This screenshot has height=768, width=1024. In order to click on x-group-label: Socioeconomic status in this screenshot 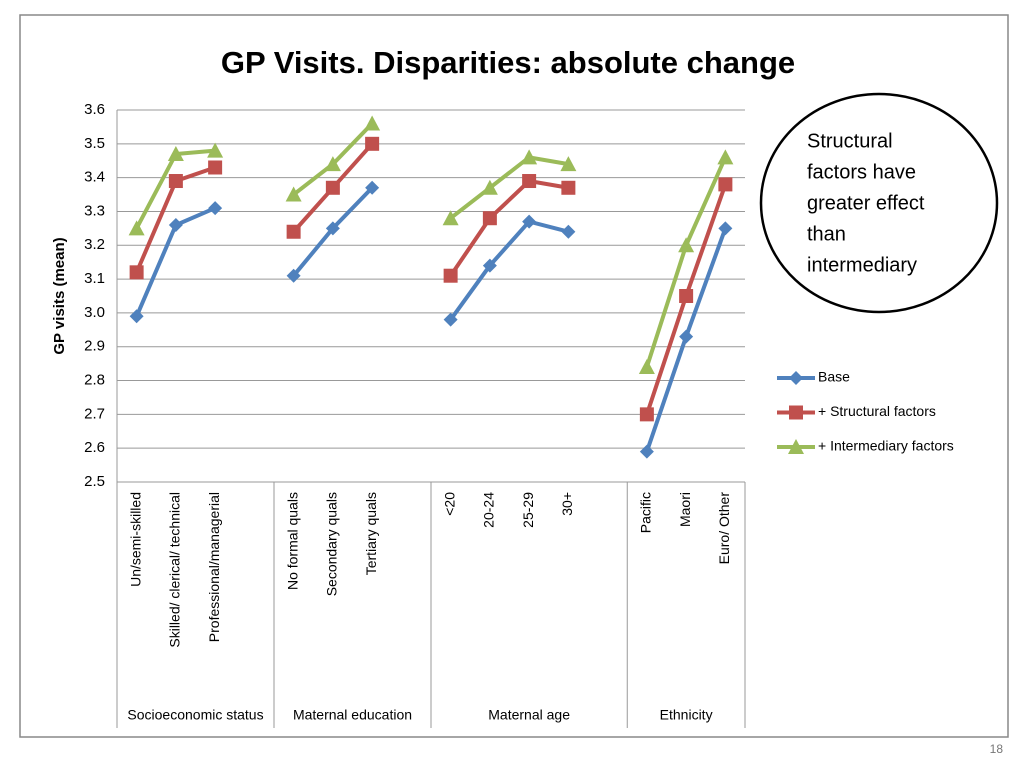, I will do `click(195, 715)`.